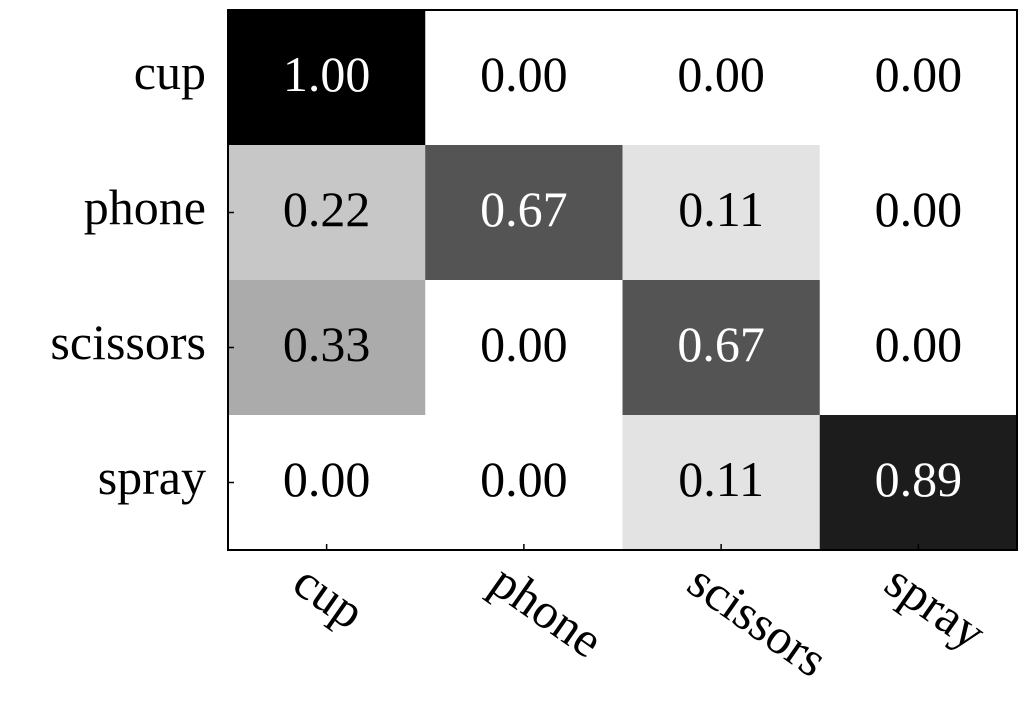 The width and height of the screenshot is (1024, 714). Describe the element at coordinates (128, 342) in the screenshot. I see `y-tick-label: scissors` at that location.